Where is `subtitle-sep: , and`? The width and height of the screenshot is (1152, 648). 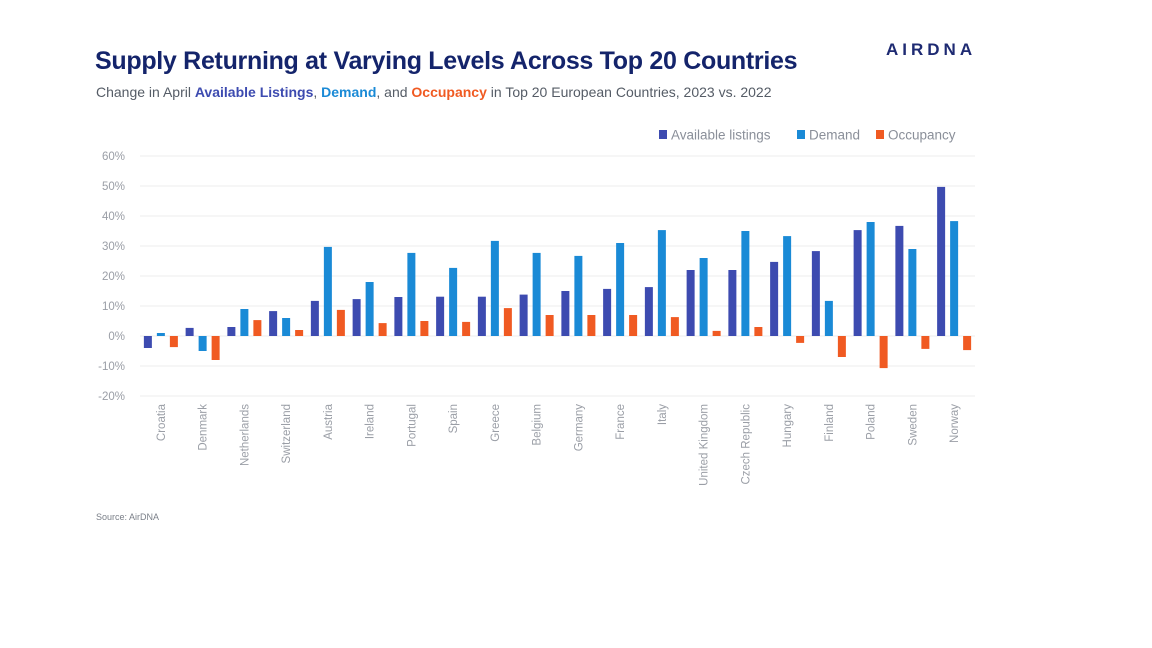 subtitle-sep: , and is located at coordinates (394, 92).